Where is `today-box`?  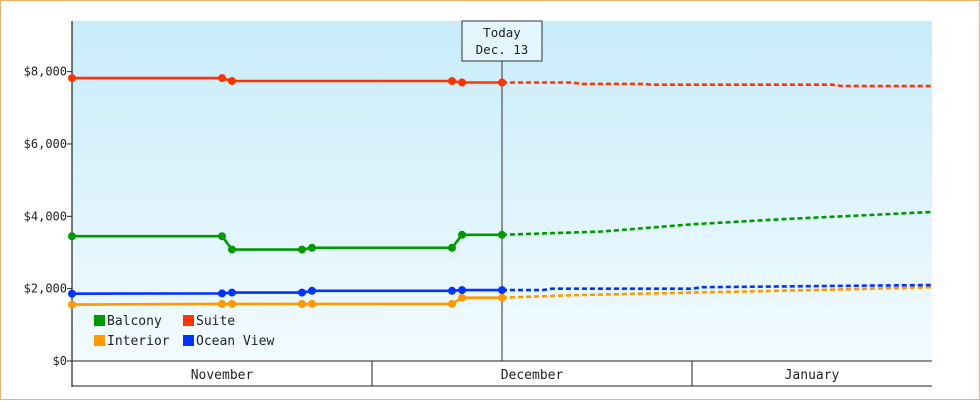
today-box is located at coordinates (502, 41).